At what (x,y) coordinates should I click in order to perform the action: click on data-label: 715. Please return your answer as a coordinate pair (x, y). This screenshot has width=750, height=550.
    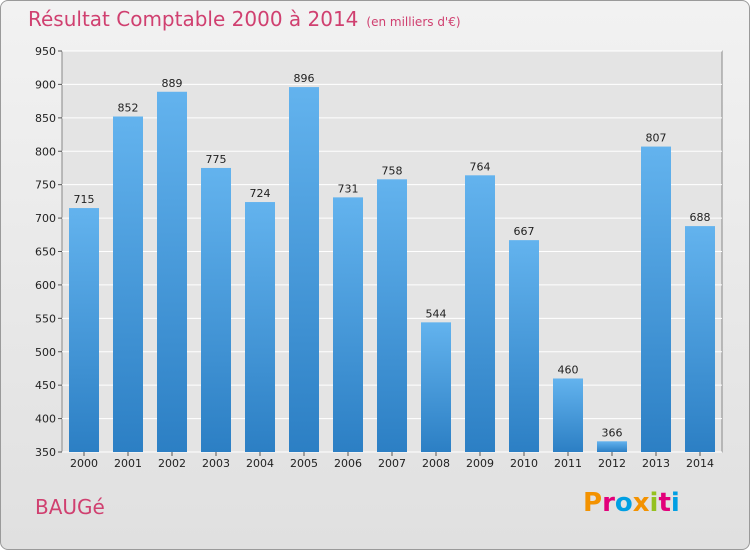
    Looking at the image, I should click on (84, 199).